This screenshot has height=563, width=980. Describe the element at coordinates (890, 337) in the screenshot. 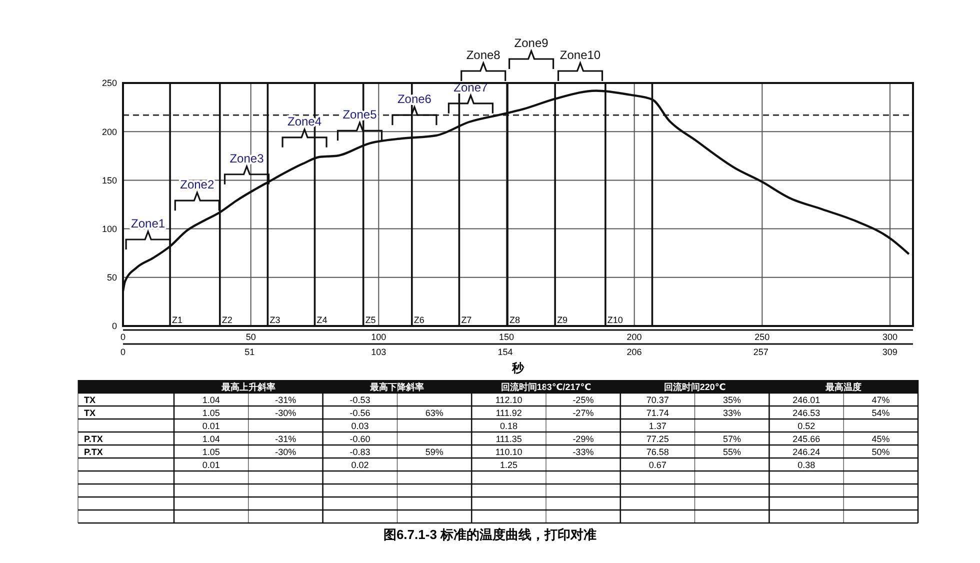

I see `x-tick-label: 300` at that location.